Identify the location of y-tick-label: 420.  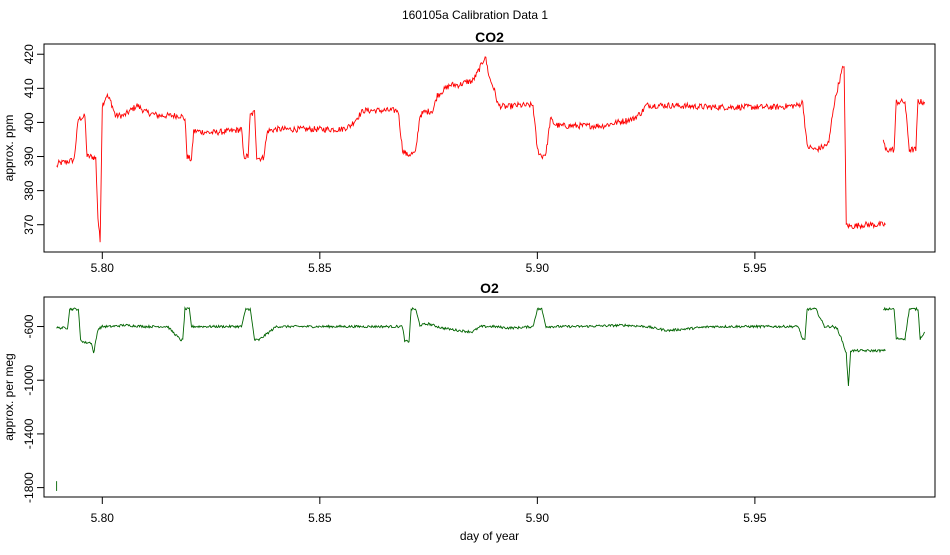
(29, 54).